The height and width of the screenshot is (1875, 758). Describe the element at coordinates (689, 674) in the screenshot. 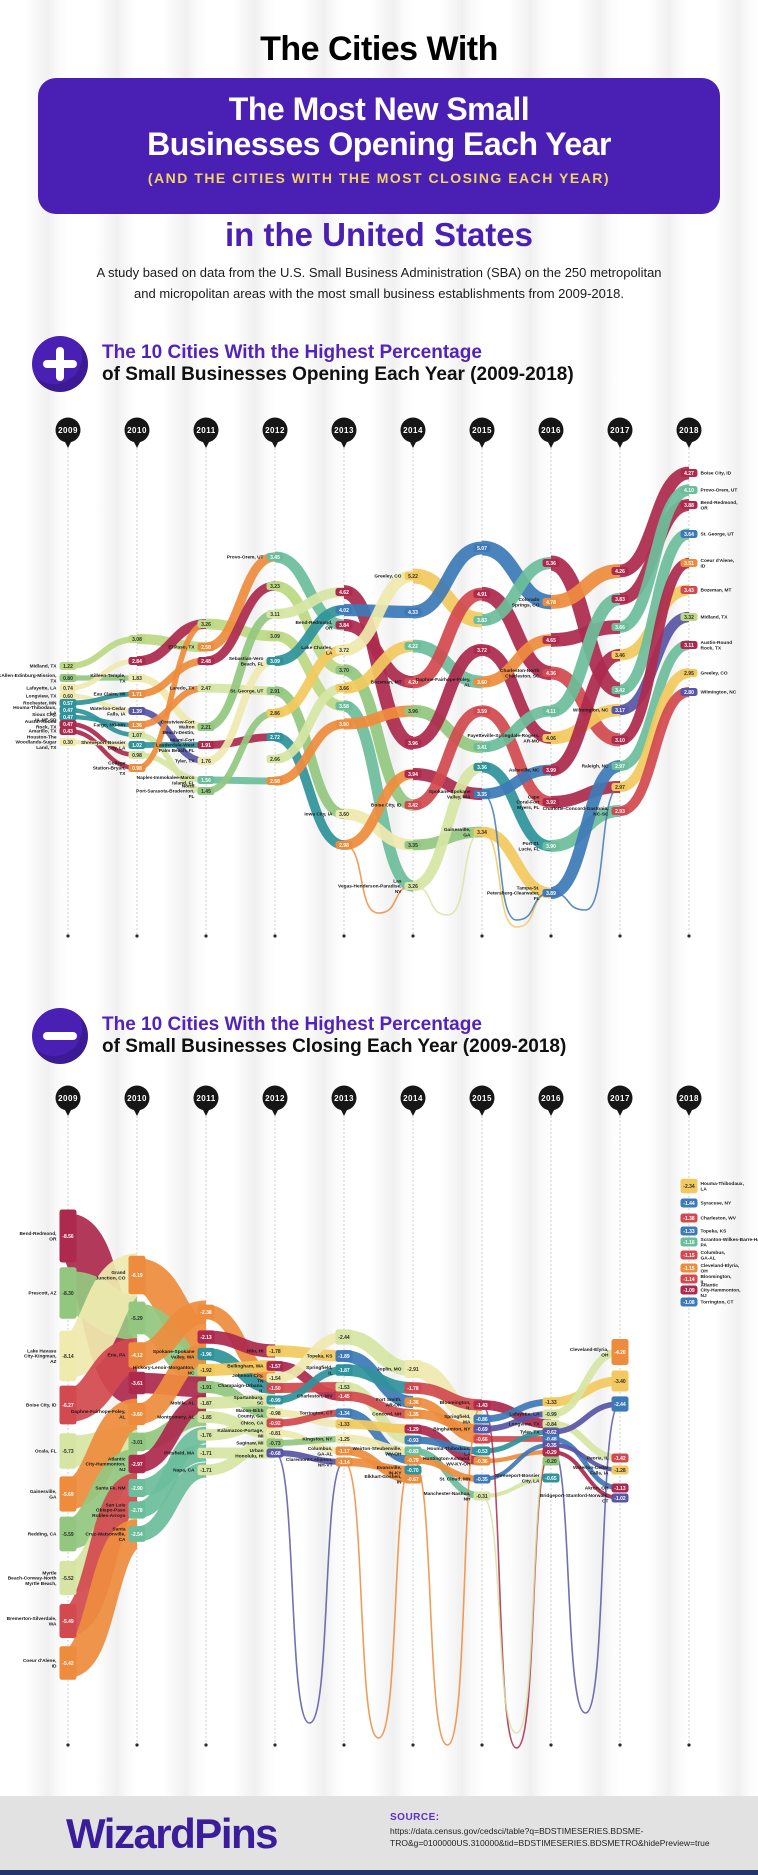

I see `node-value: 2.95` at that location.